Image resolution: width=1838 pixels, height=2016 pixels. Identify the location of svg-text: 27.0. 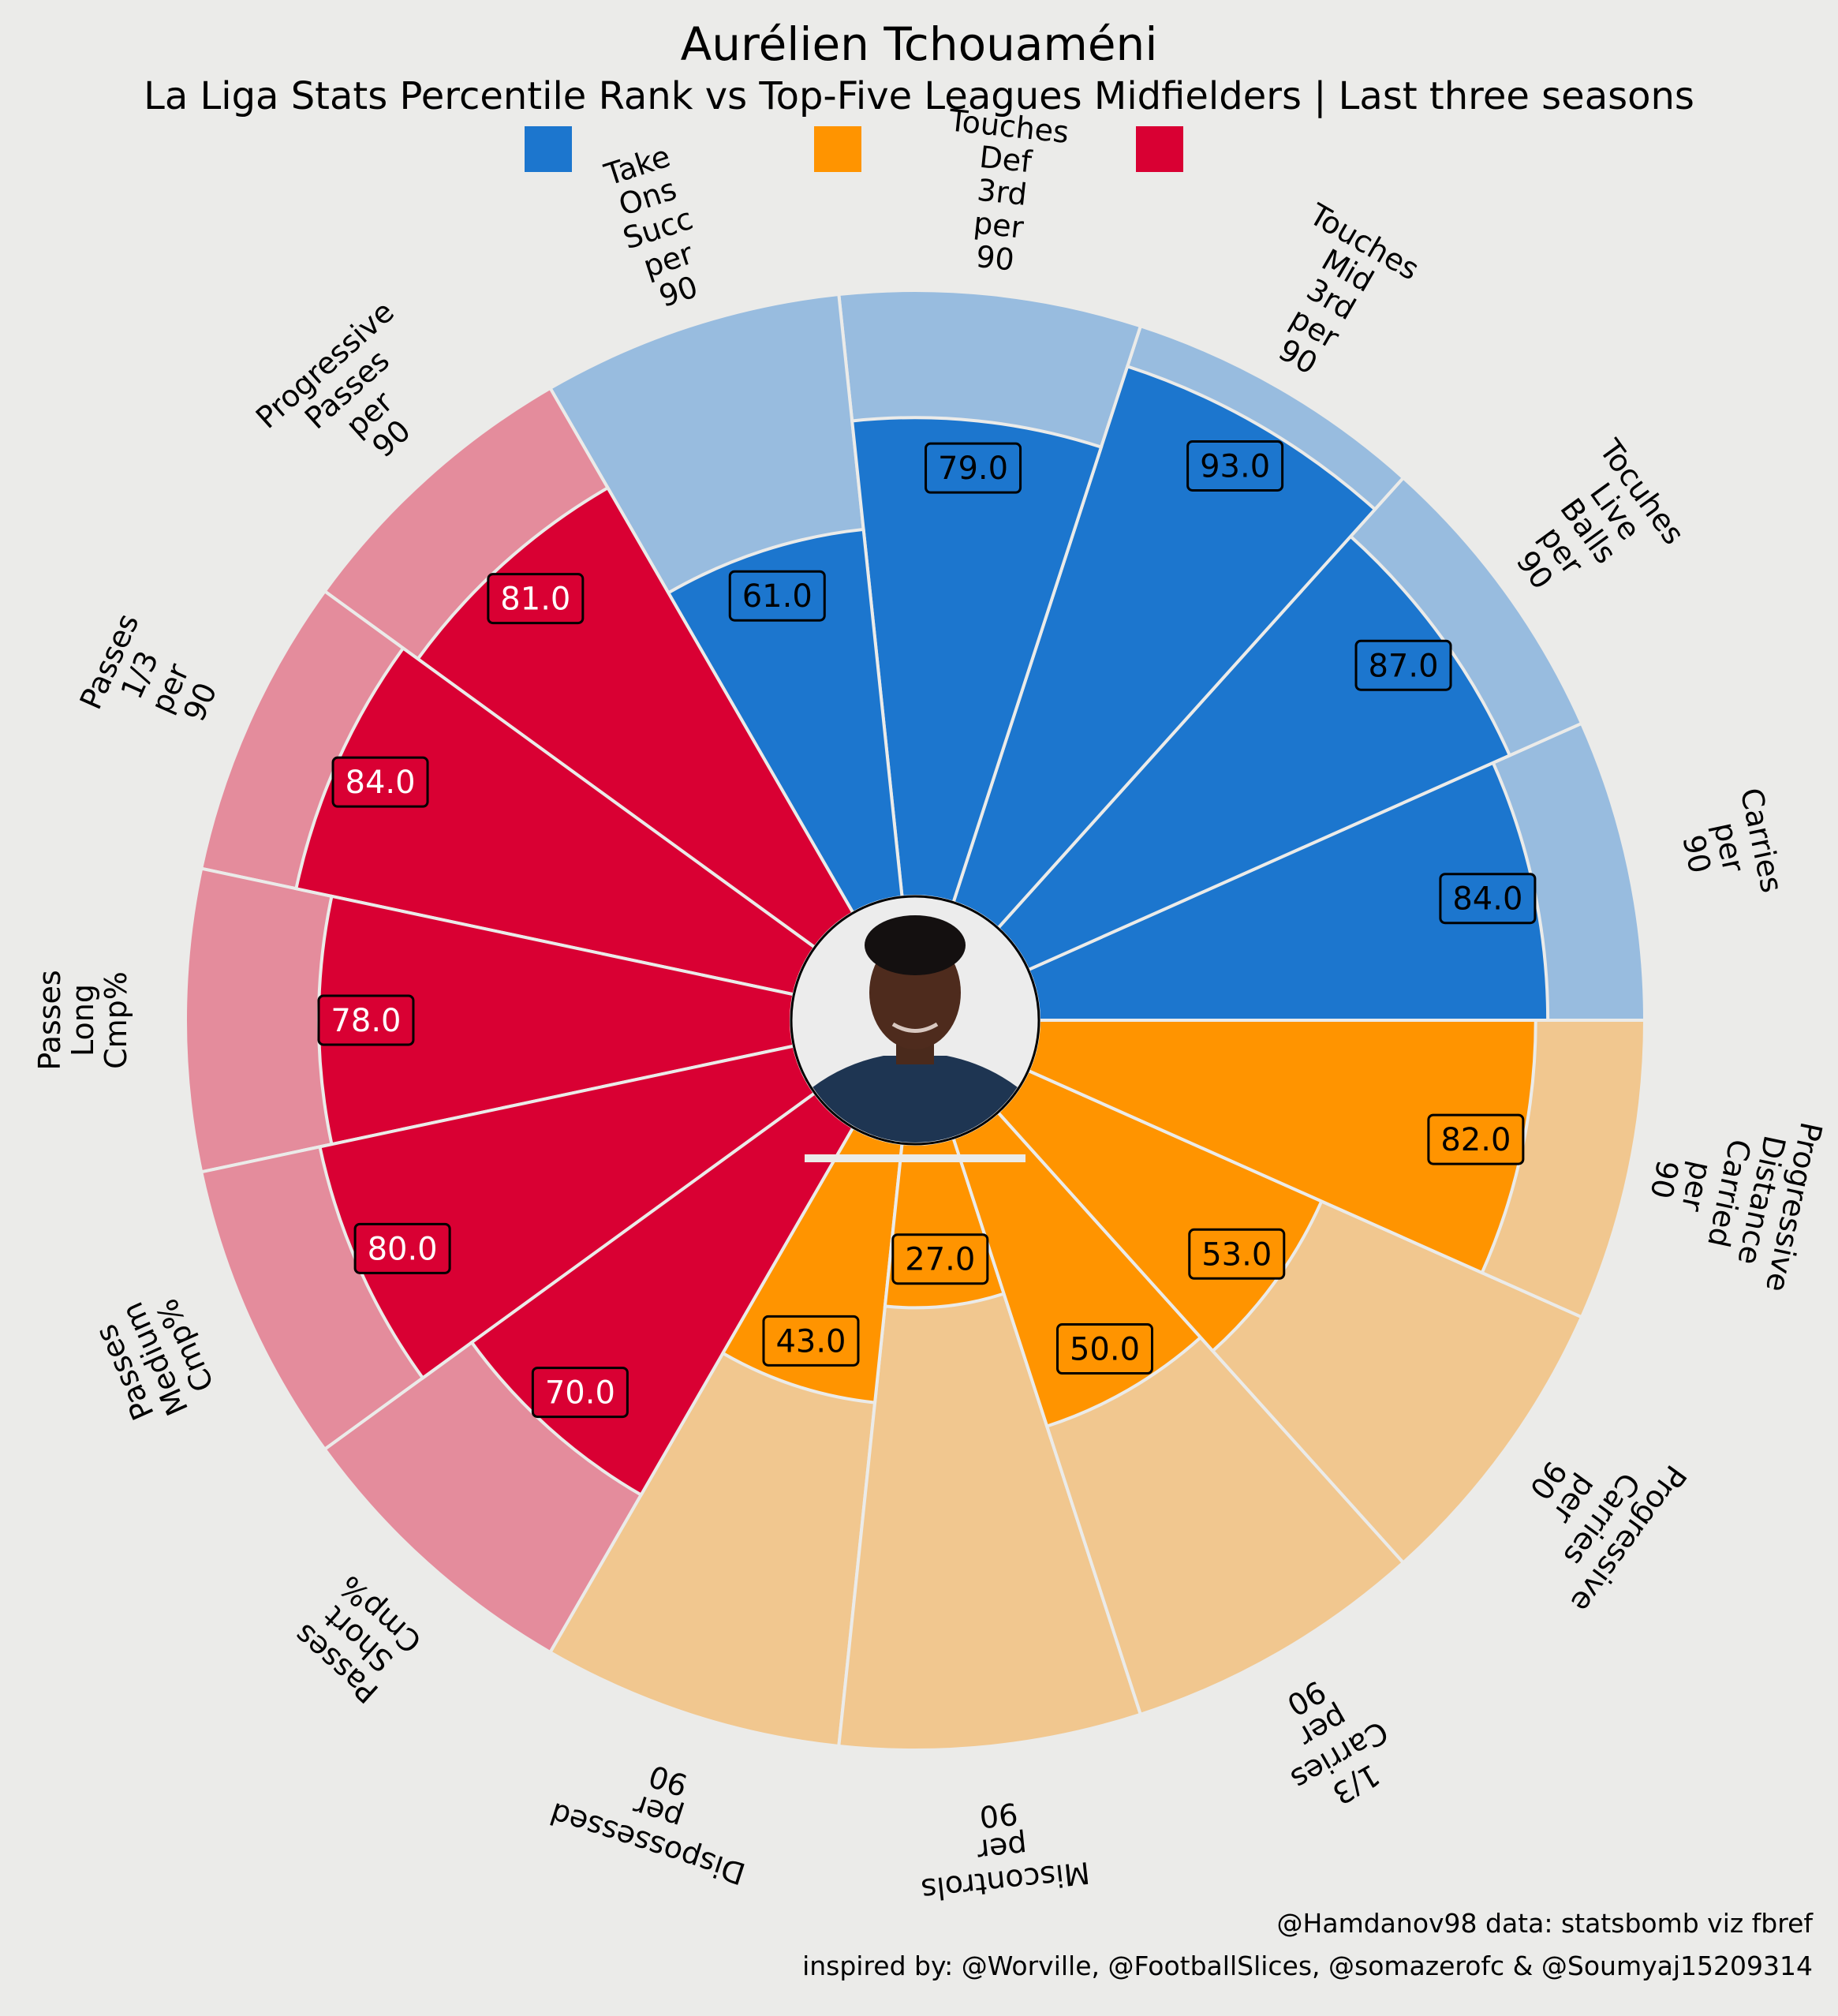
(940, 1260).